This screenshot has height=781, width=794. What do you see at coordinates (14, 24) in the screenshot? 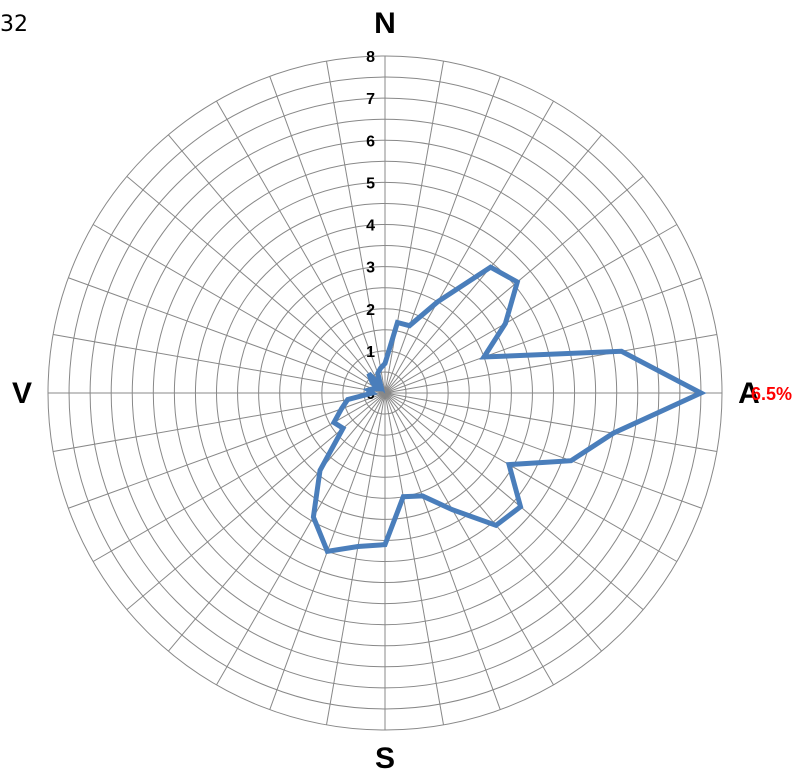
I see `corner-label: 32` at bounding box center [14, 24].